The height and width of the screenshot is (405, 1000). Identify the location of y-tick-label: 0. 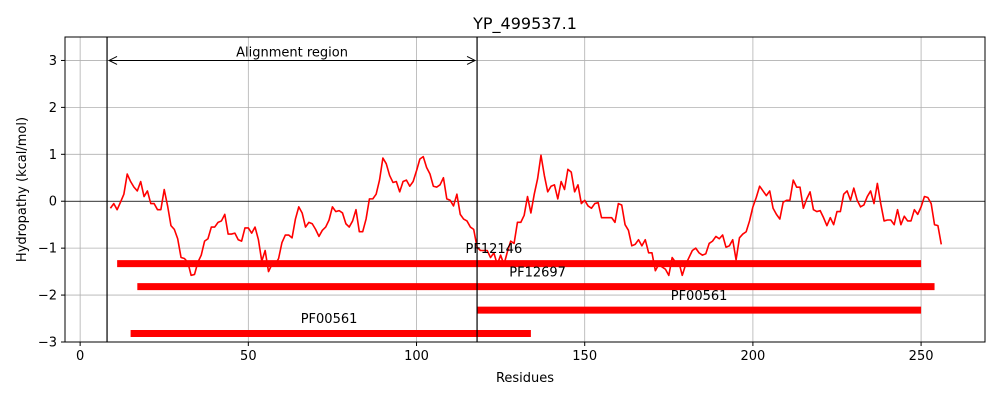
(53, 202).